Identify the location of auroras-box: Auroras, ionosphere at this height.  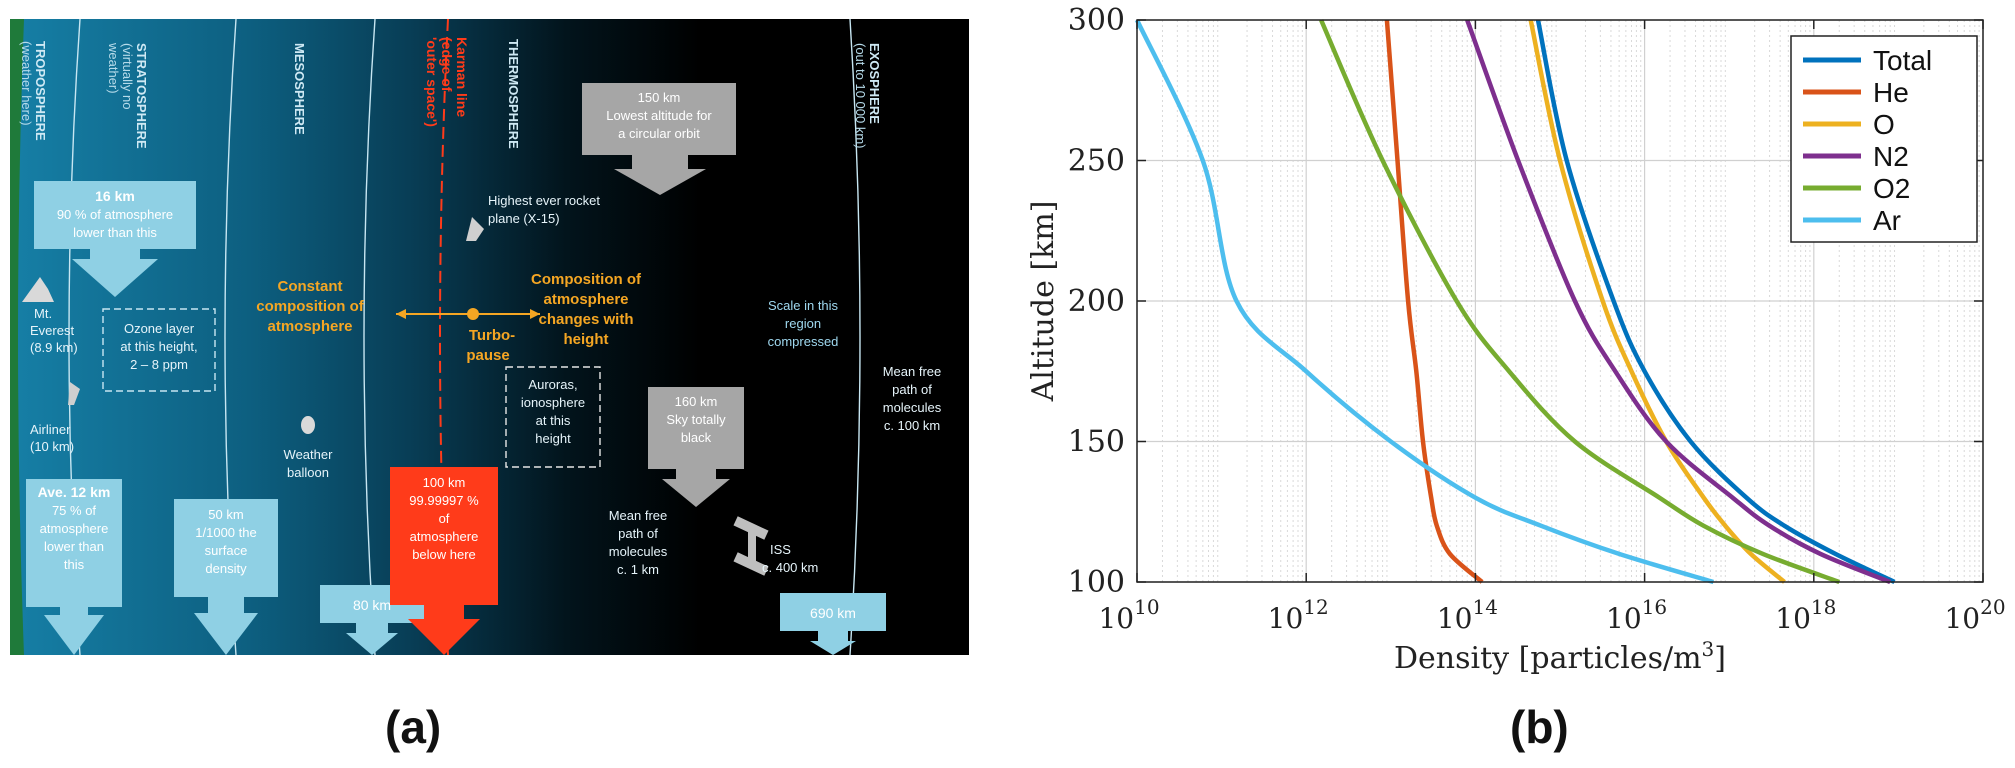
(553, 417).